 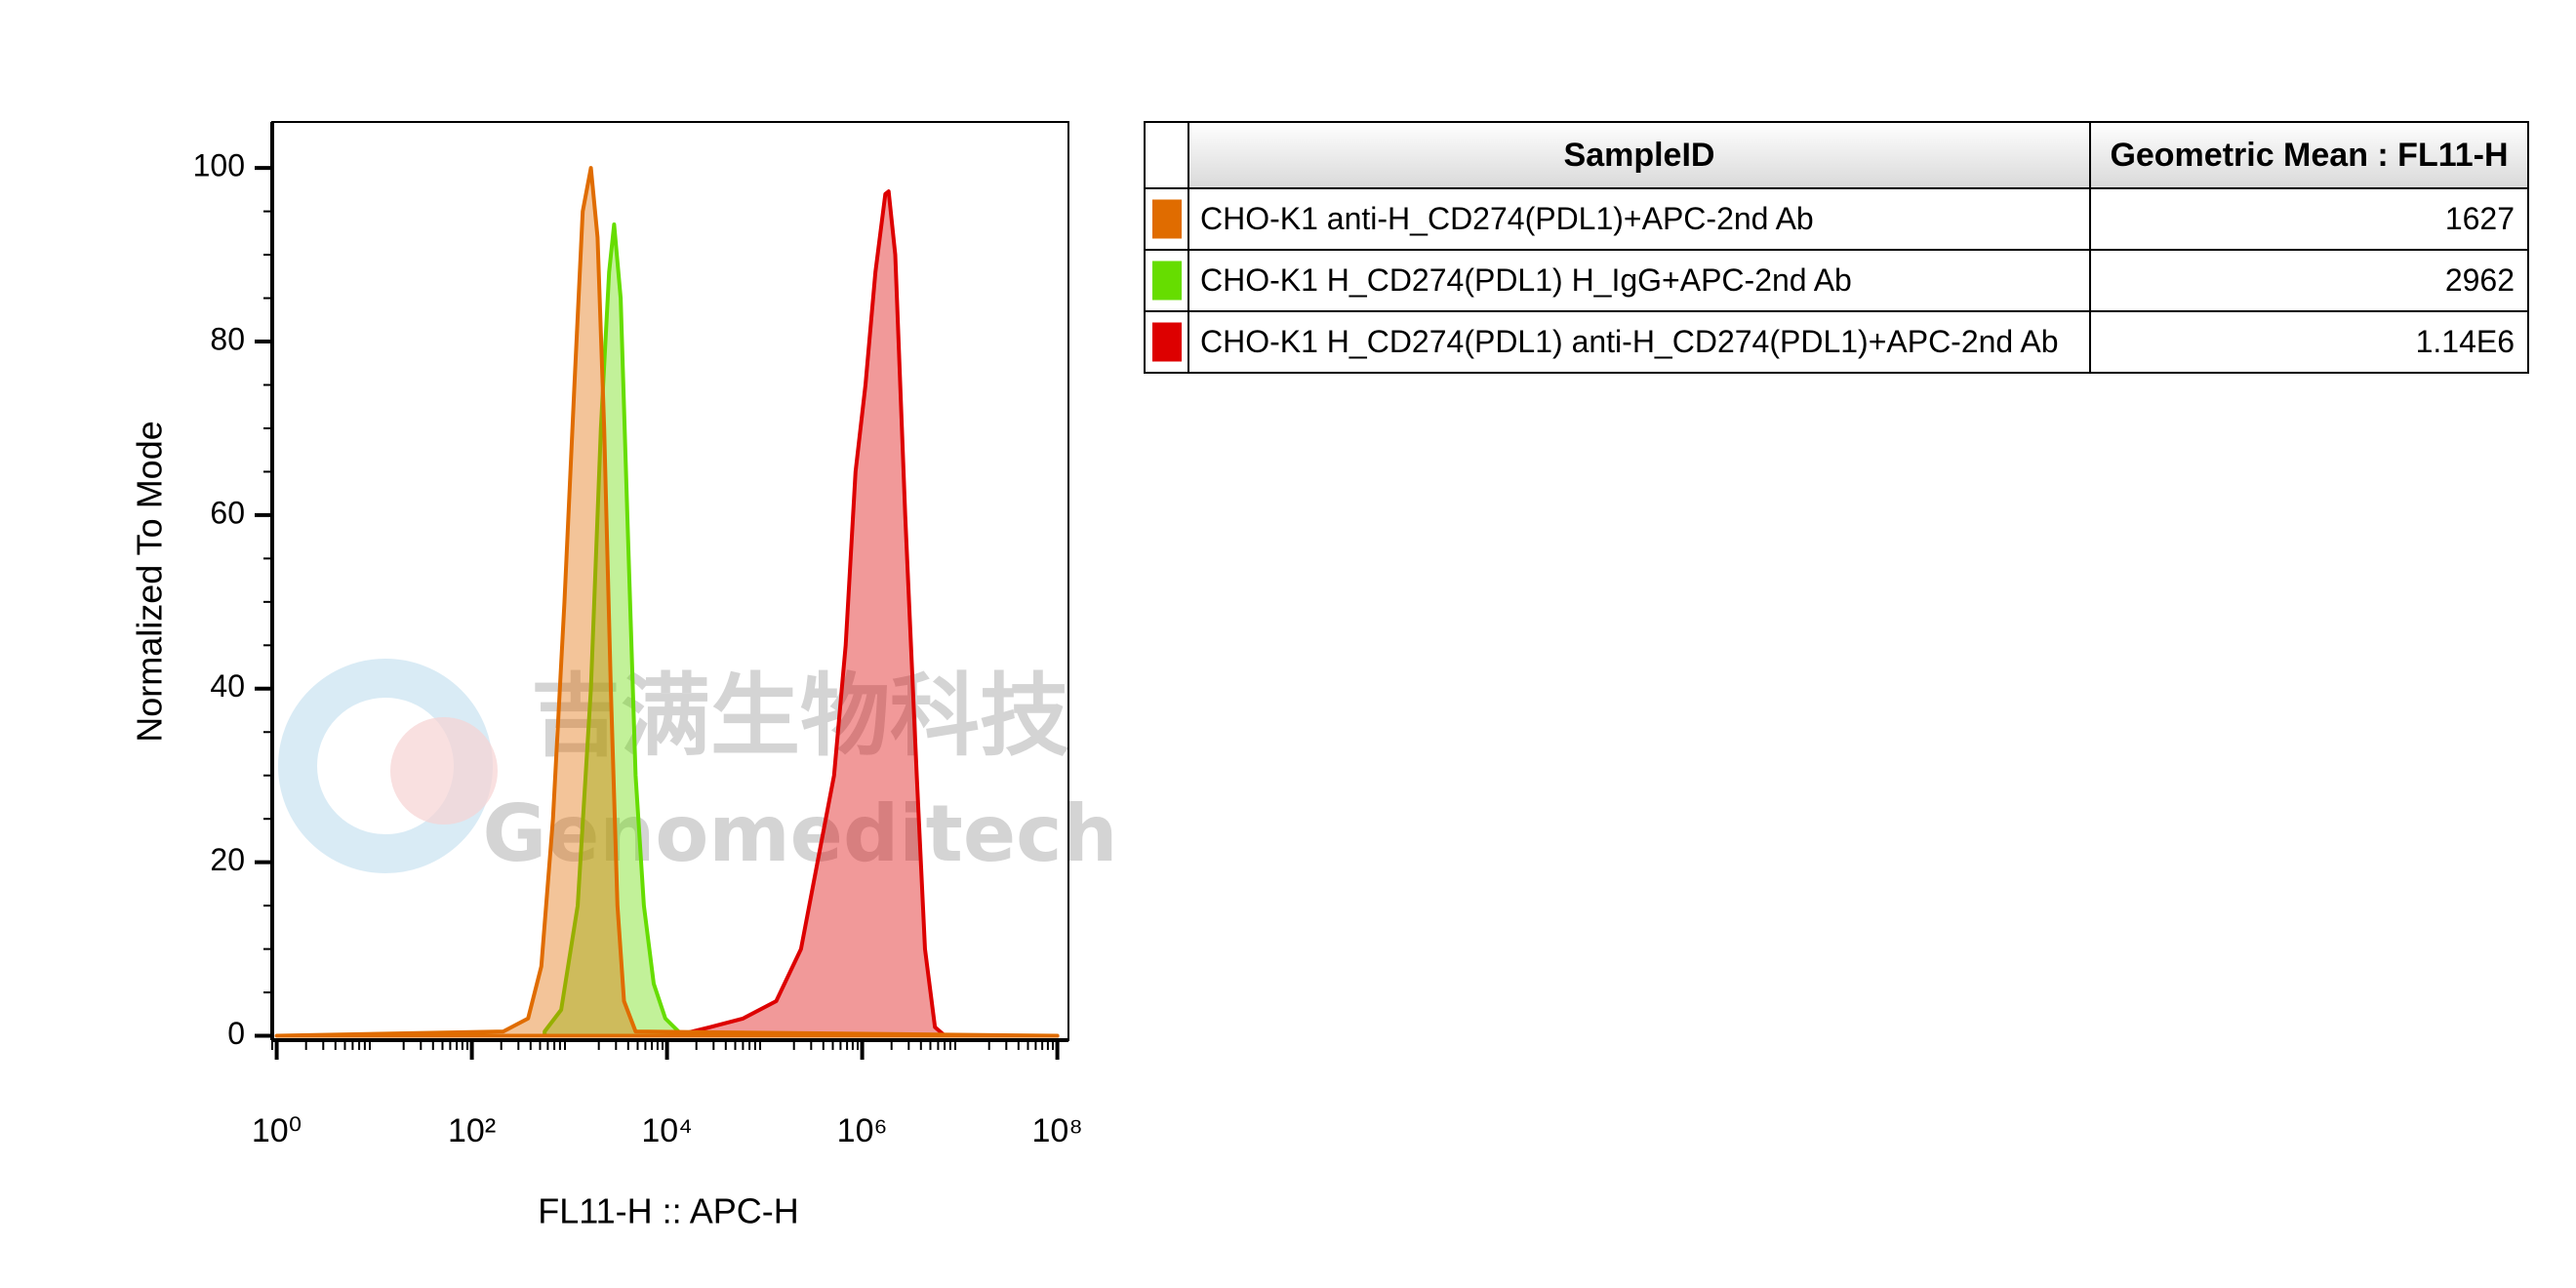 What do you see at coordinates (2309, 155) in the screenshot?
I see `table-header: Geometric Mean : FL11-H` at bounding box center [2309, 155].